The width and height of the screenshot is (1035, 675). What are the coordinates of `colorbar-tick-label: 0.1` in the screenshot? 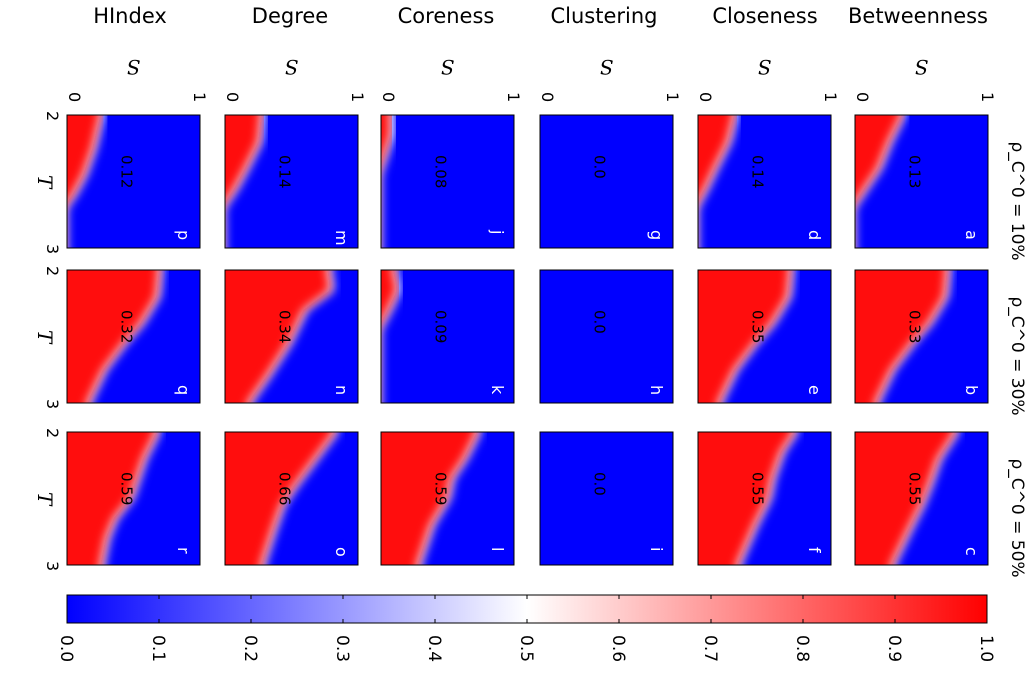 It's located at (158, 648).